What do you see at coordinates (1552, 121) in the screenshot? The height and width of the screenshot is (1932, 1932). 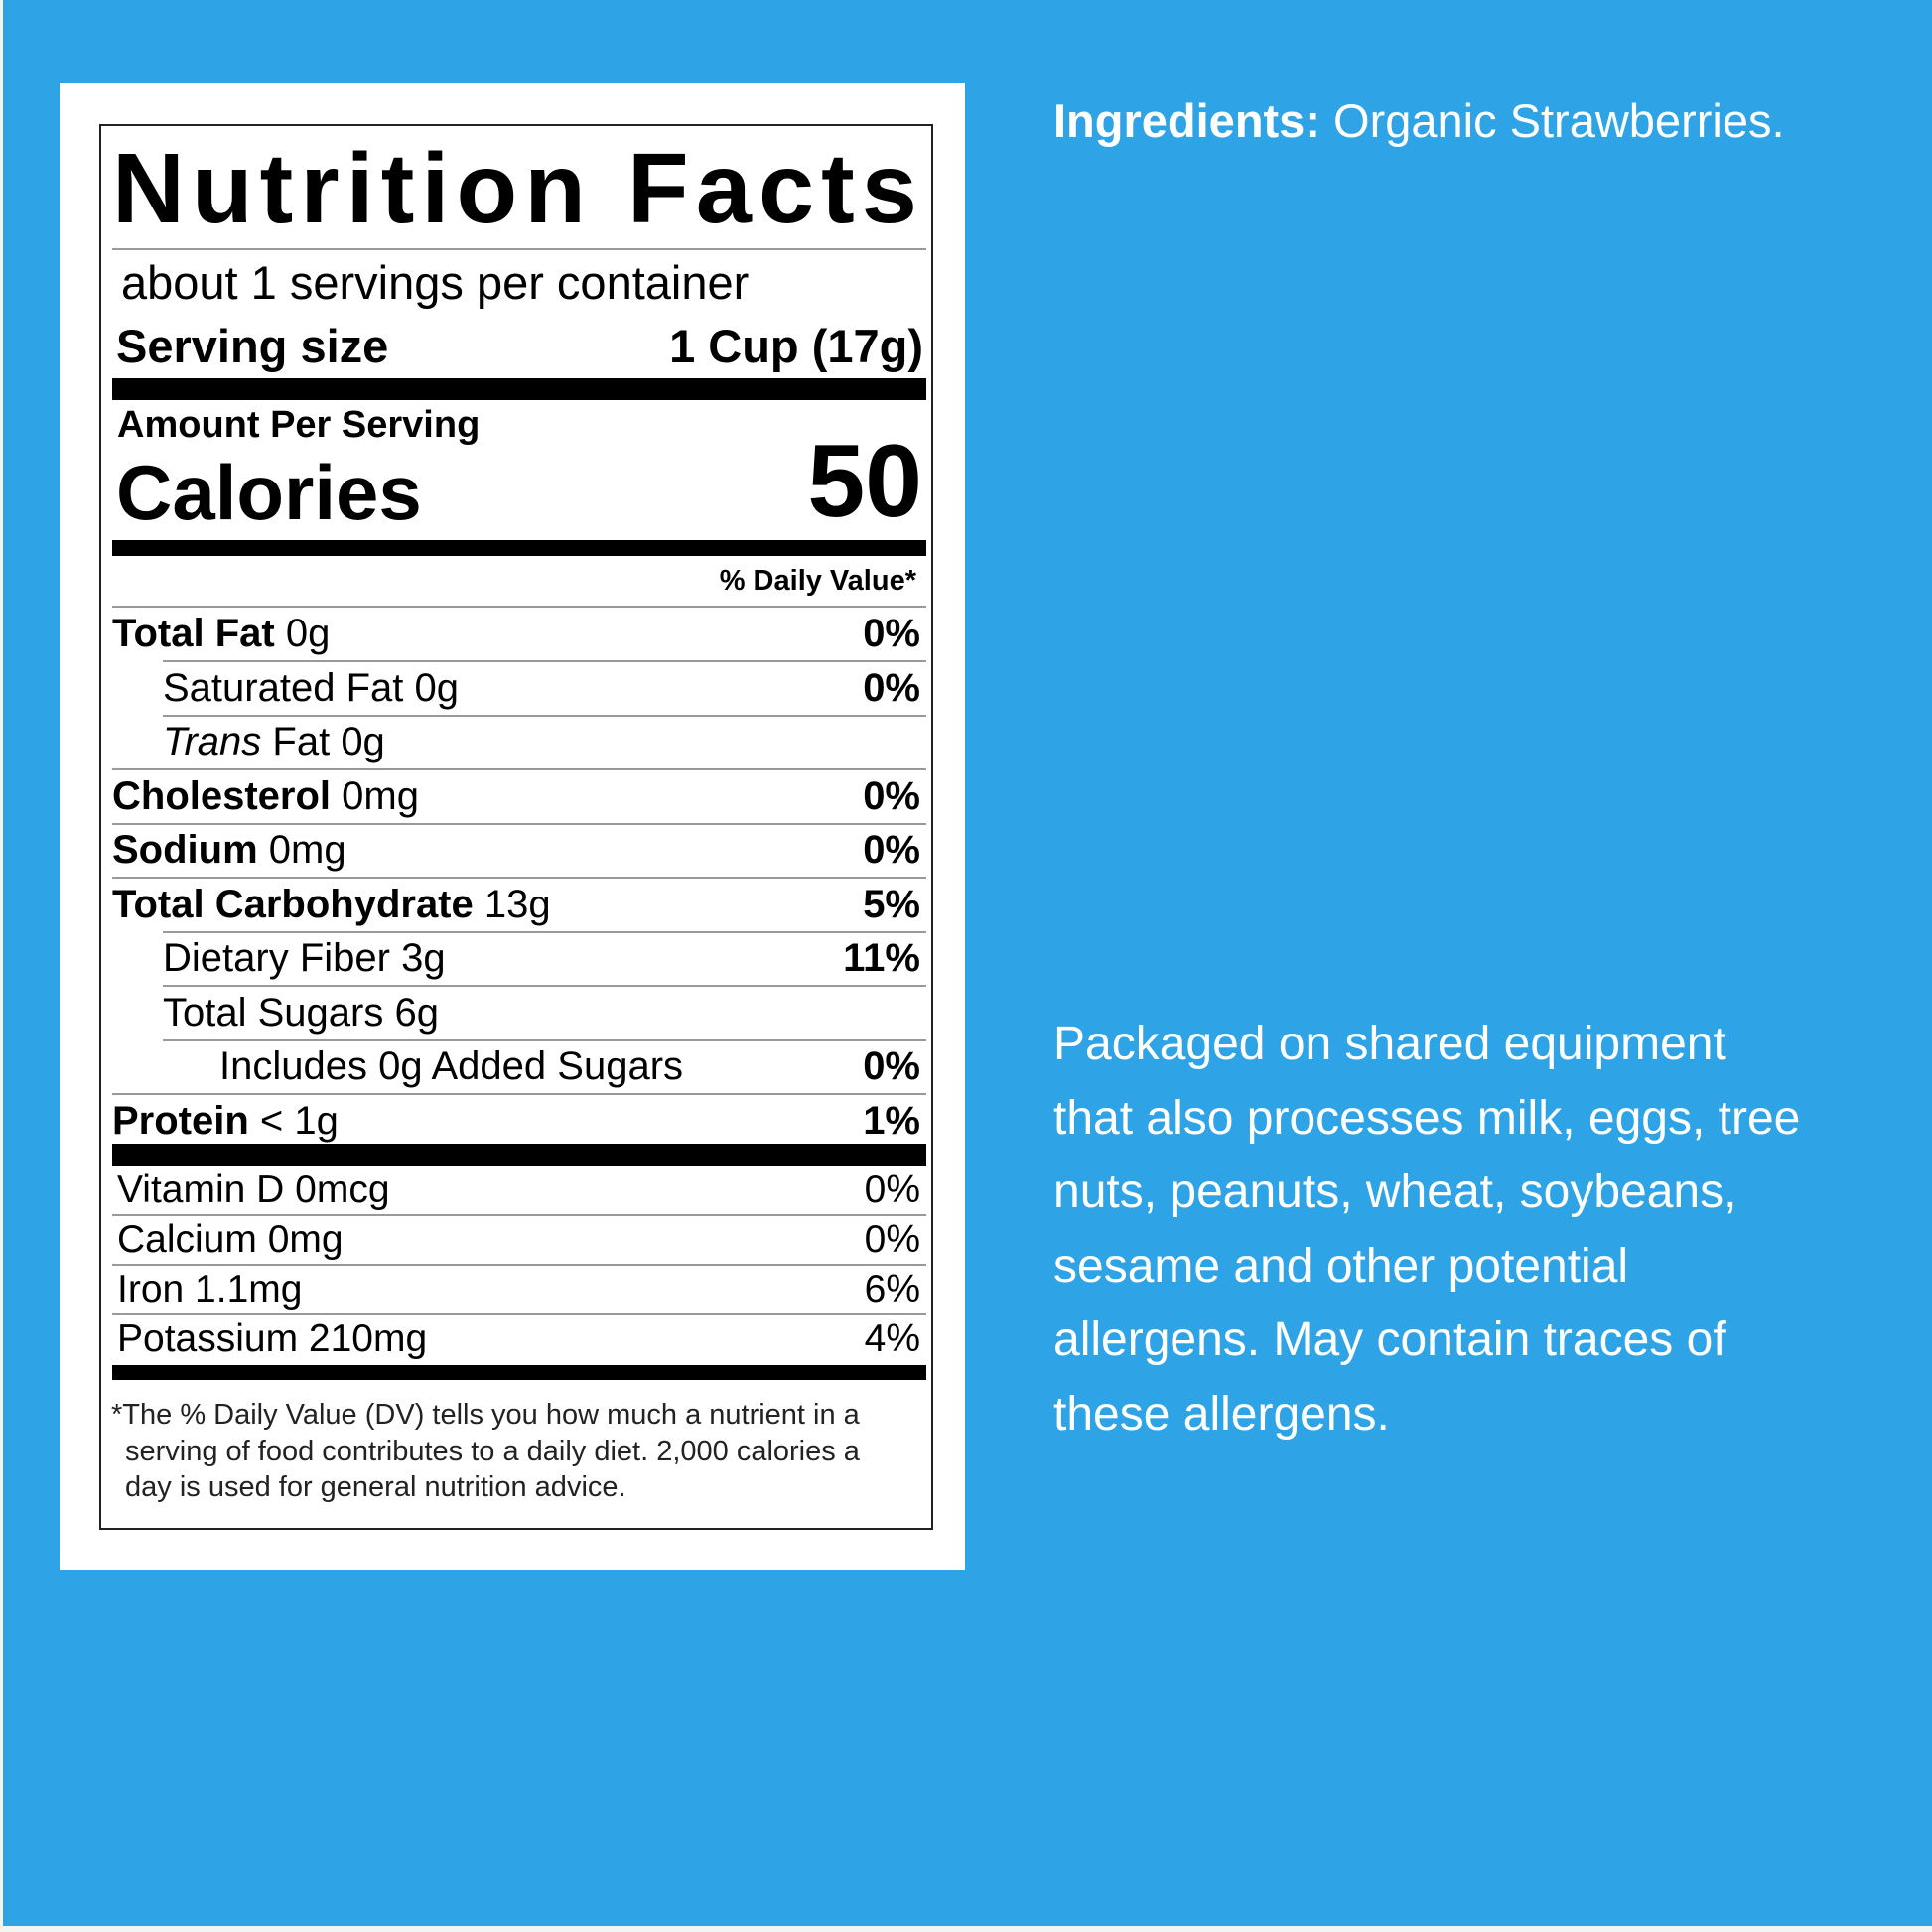 I see `ingredients-value: Organic Strawberries.` at bounding box center [1552, 121].